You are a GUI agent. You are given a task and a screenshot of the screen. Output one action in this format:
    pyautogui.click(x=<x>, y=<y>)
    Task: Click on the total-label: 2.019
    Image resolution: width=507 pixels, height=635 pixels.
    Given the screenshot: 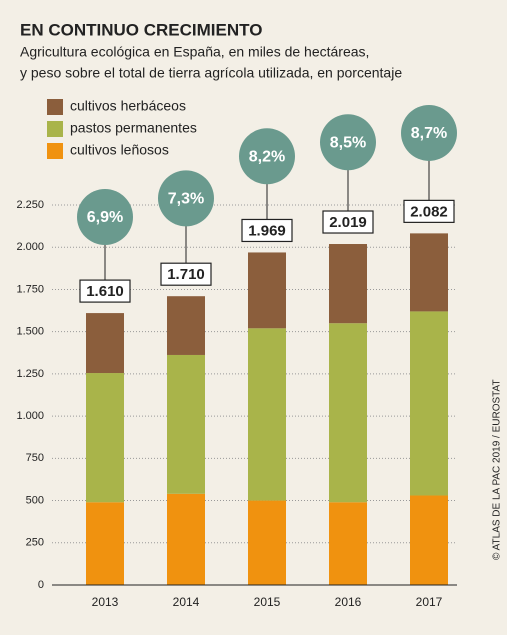 What is the action you would take?
    pyautogui.click(x=348, y=222)
    